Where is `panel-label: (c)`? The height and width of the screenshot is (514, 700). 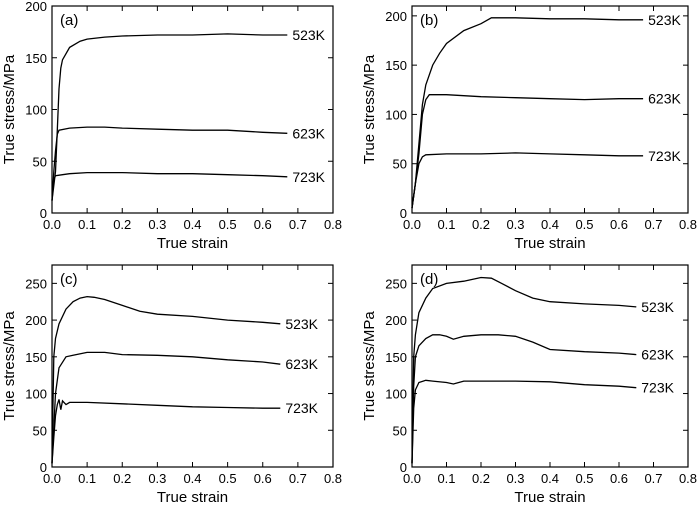 panel-label: (c) is located at coordinates (69, 279).